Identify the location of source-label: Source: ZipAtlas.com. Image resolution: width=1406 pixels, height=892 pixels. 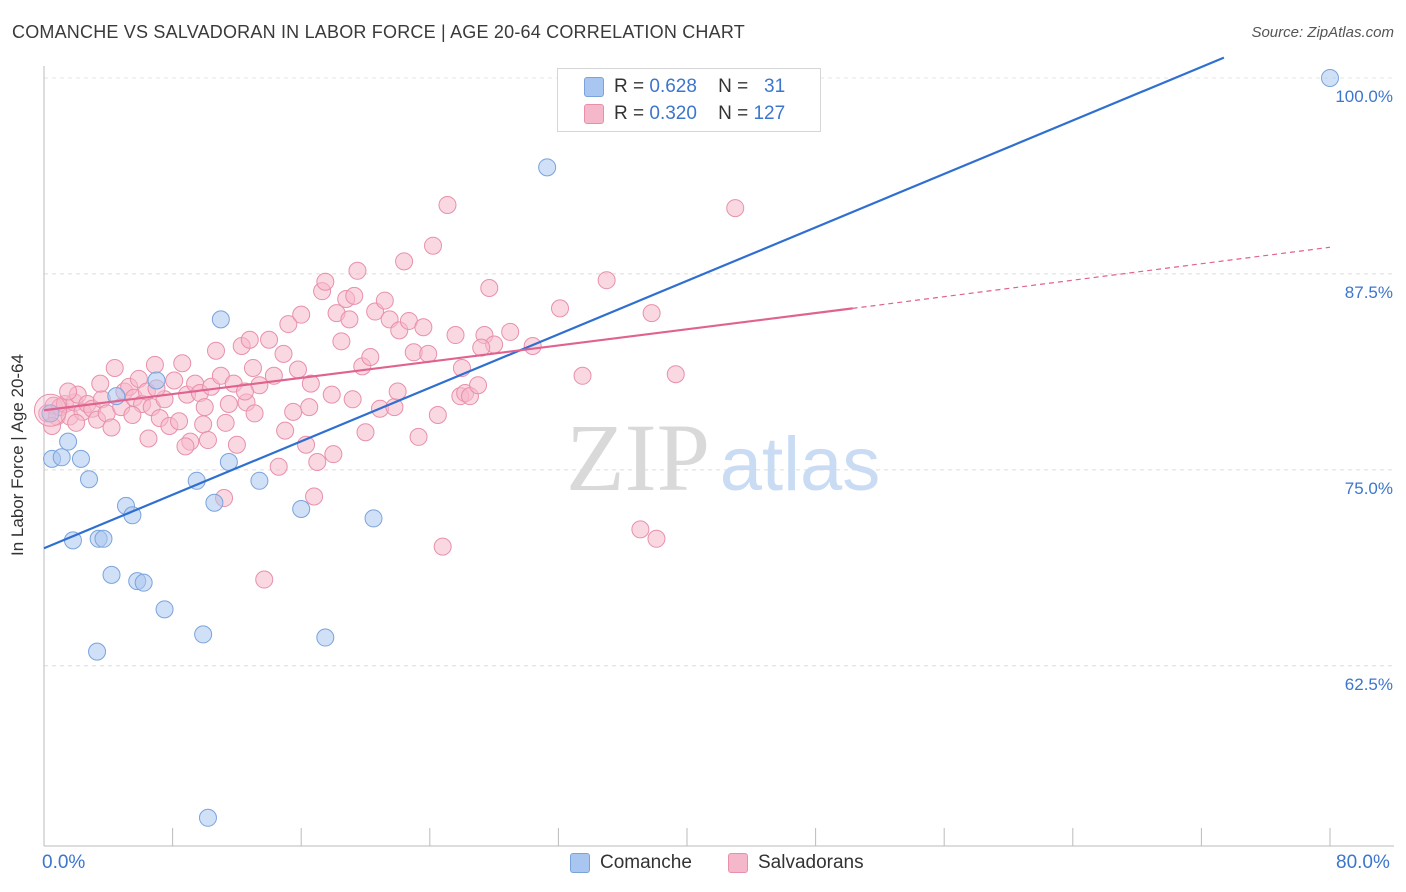
(1322, 32).